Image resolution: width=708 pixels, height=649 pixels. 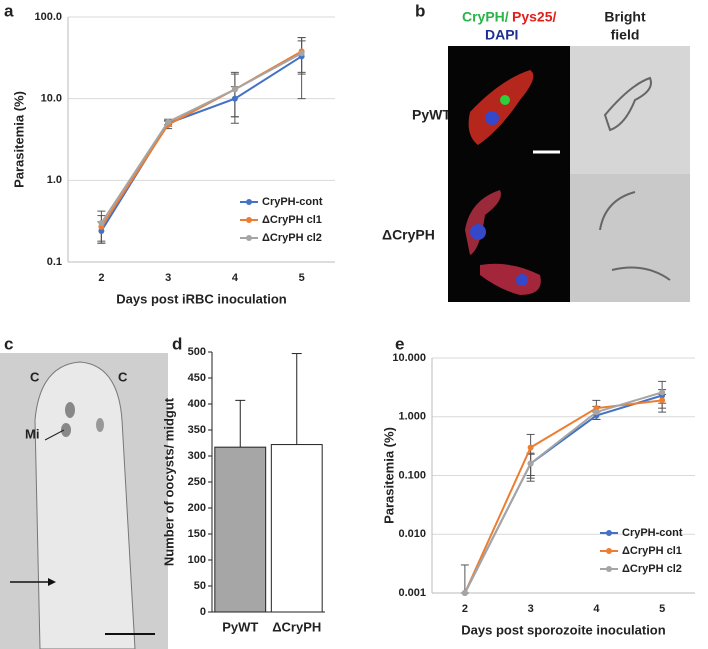 I want to click on x-axis-label: Days post iRBC inoculation, so click(x=201, y=298).